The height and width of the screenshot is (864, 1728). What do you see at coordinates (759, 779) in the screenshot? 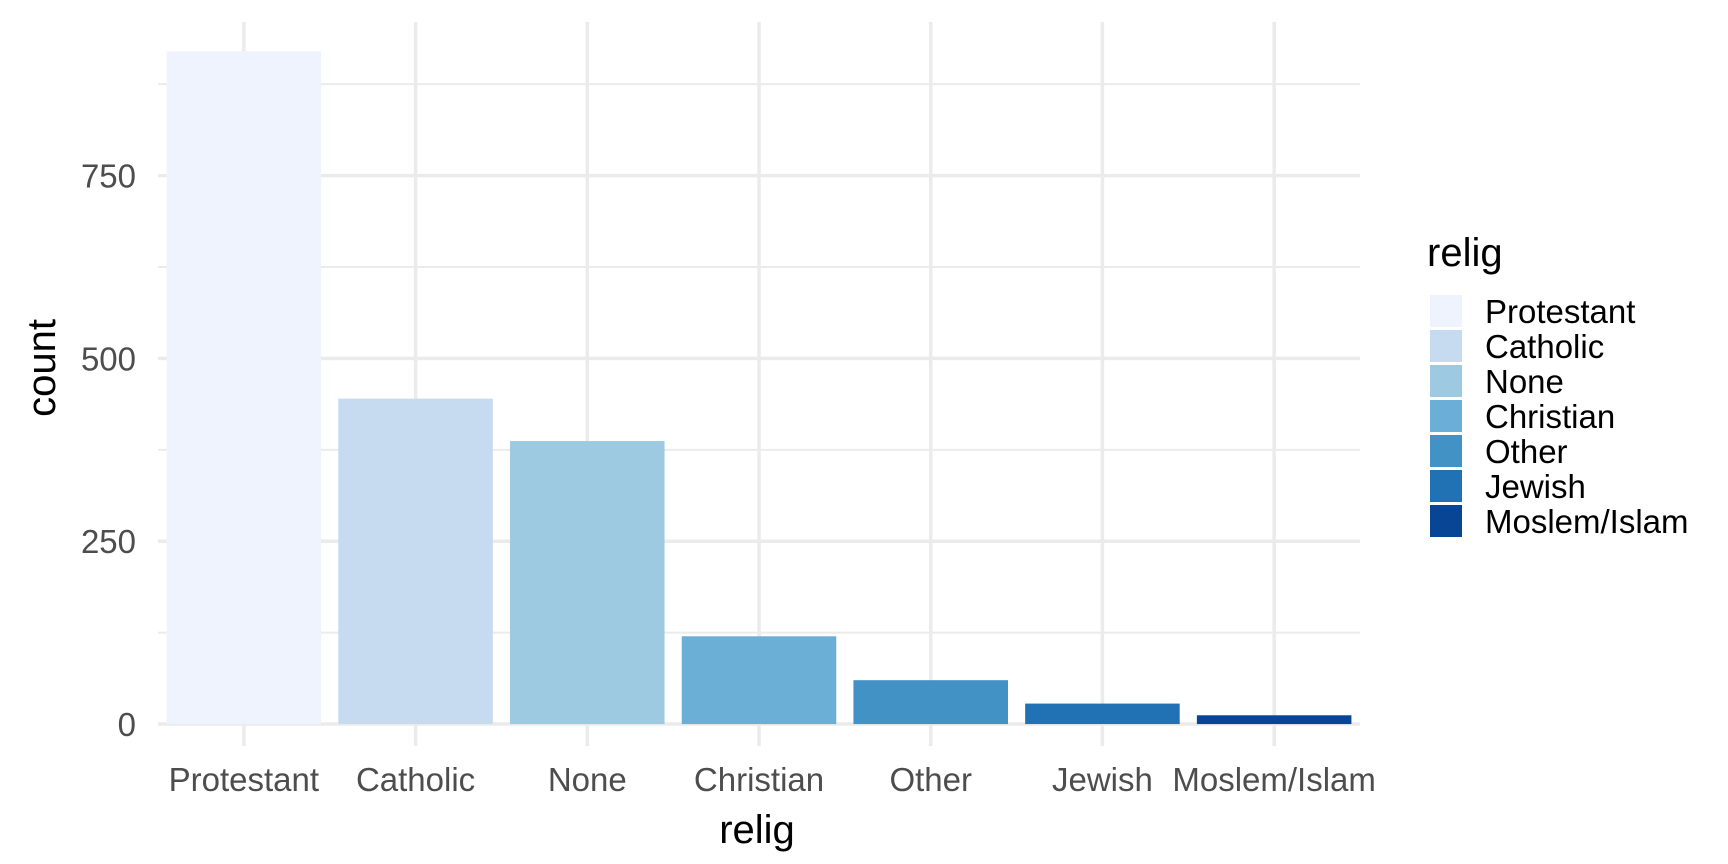
I see `x-tick-label: Christian` at bounding box center [759, 779].